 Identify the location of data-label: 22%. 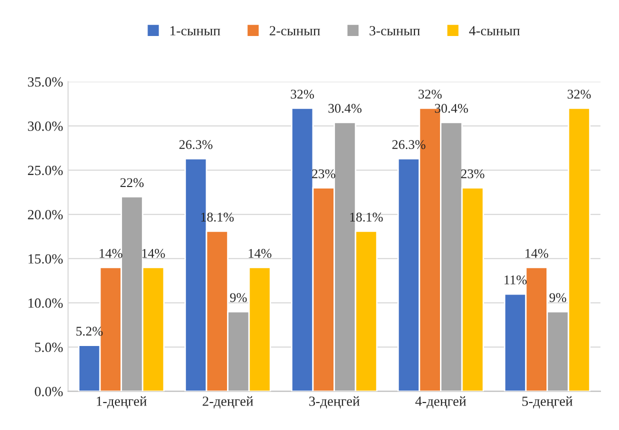
(132, 183).